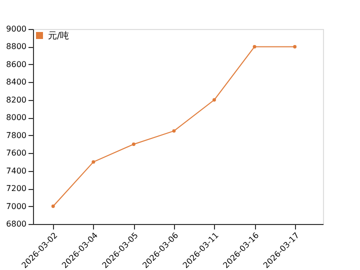  What do you see at coordinates (16, 82) in the screenshot?
I see `y-tick-label: 8400` at bounding box center [16, 82].